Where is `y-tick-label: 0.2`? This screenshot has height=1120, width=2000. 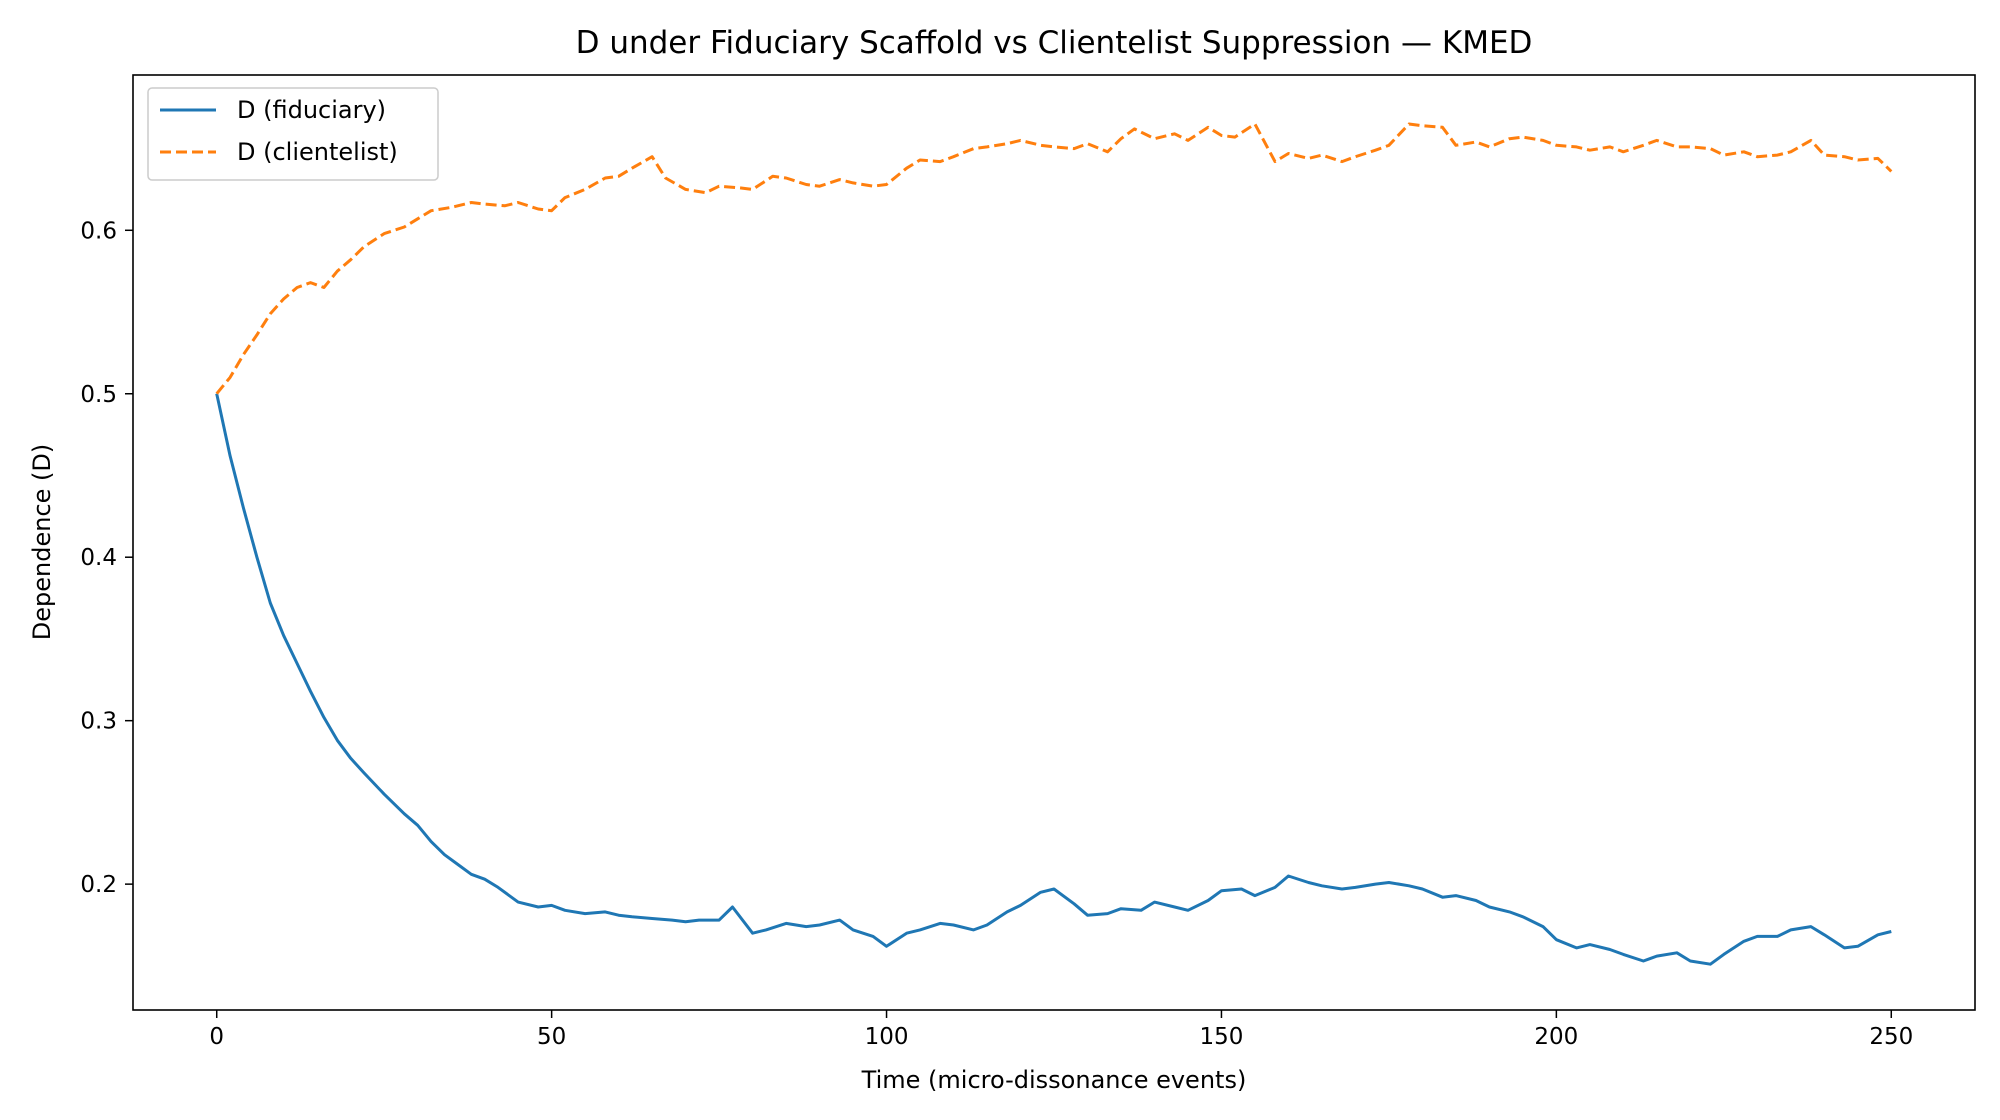
y-tick-label: 0.2 is located at coordinates (98, 885).